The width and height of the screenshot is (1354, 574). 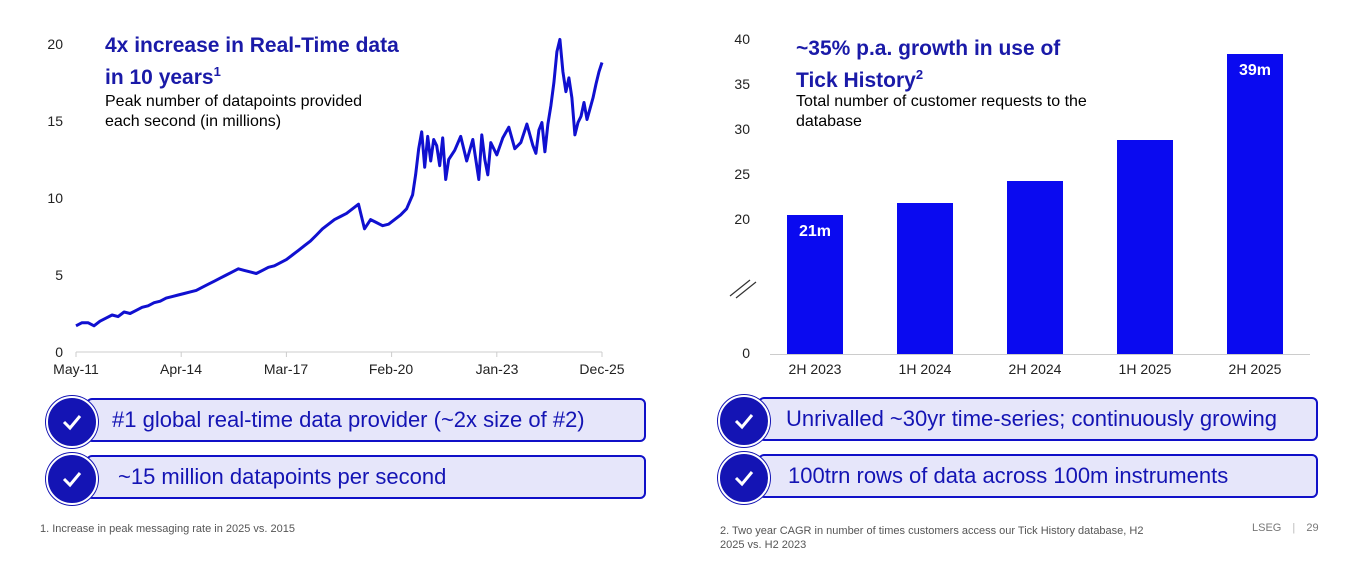 What do you see at coordinates (366, 477) in the screenshot?
I see `left-callout-2: ~15 million datapoints per second` at bounding box center [366, 477].